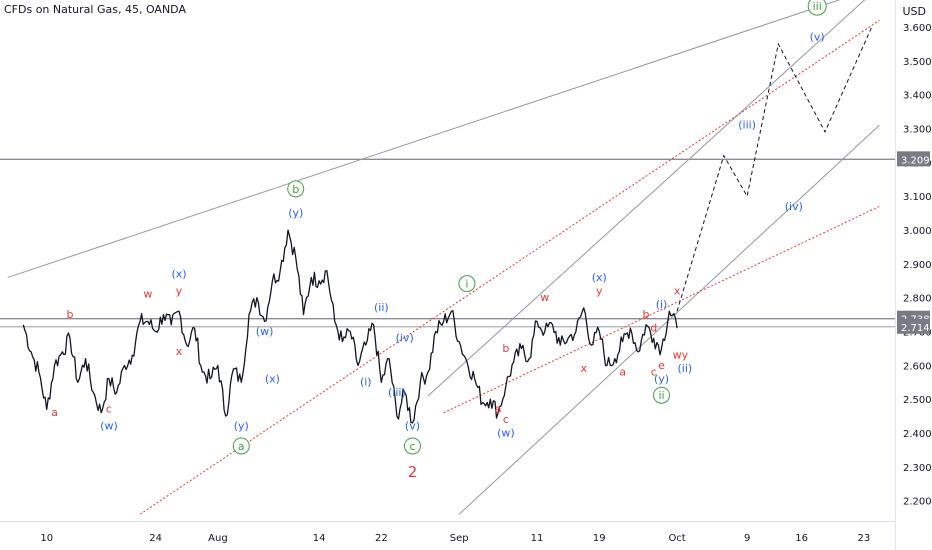  What do you see at coordinates (179, 351) in the screenshot?
I see `wave-label-7: x` at bounding box center [179, 351].